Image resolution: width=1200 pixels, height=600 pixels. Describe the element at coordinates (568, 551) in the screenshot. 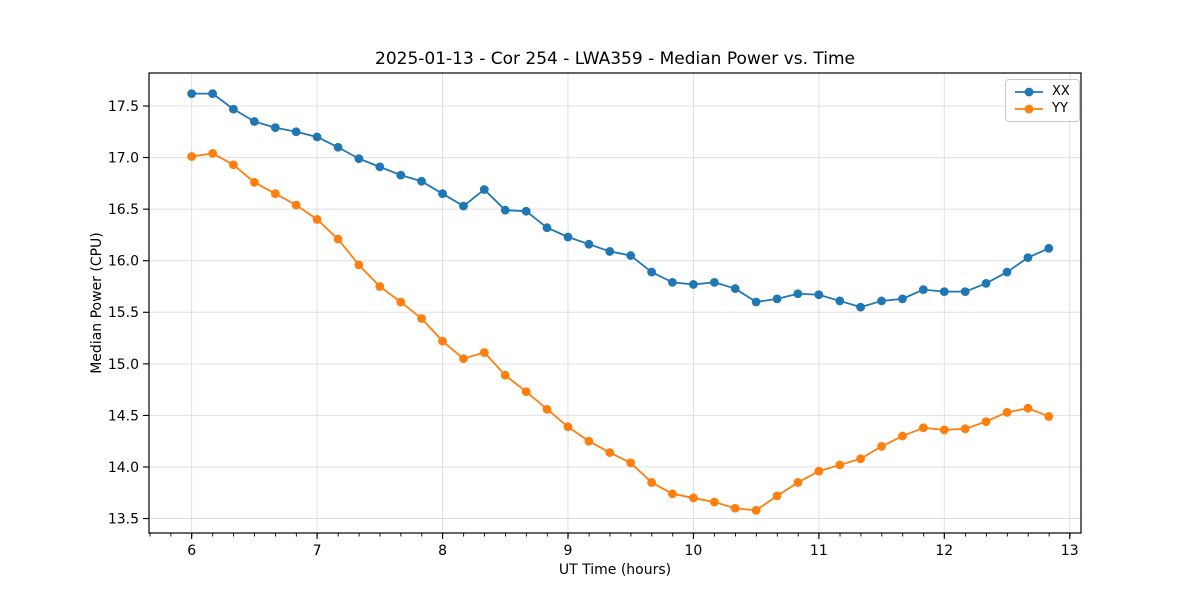

I see `x-tick-label: 9` at that location.